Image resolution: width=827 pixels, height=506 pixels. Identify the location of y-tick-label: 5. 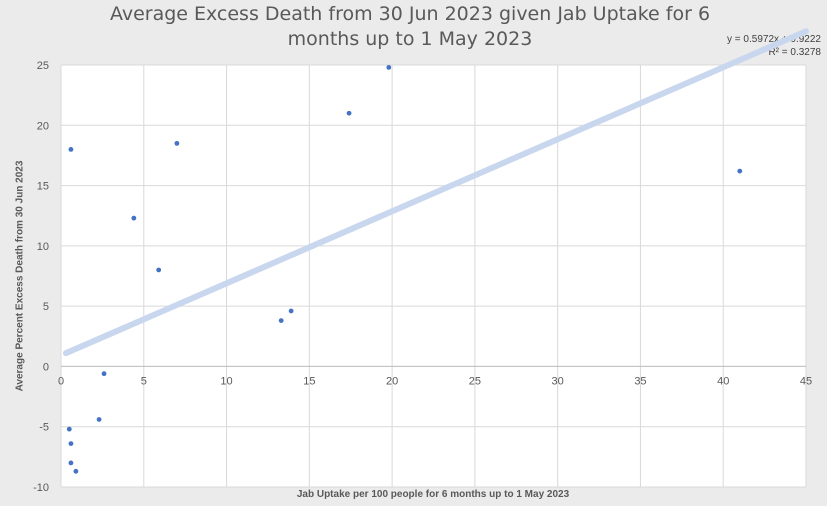
(46, 307).